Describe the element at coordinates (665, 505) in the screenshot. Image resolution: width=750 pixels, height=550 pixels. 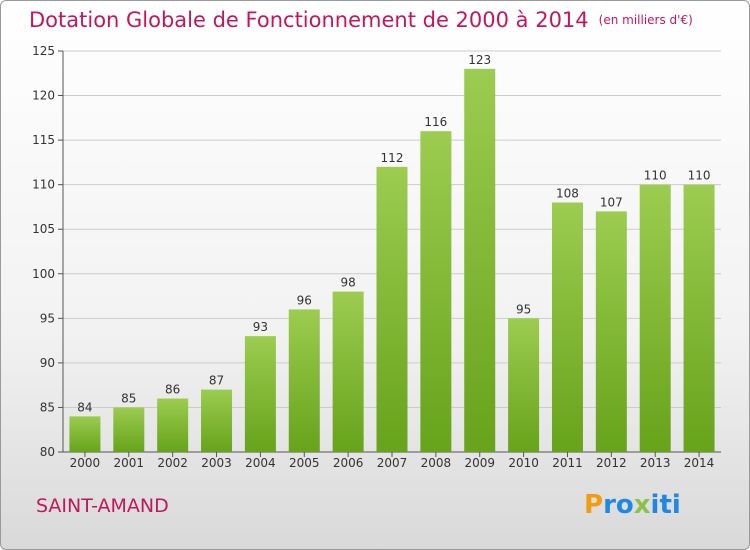
I see `logo-letter: t` at that location.